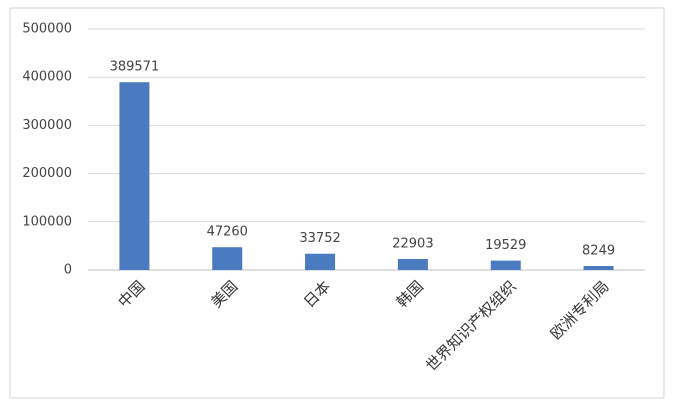  Describe the element at coordinates (47, 29) in the screenshot. I see `y-tick-label: 500000` at that location.